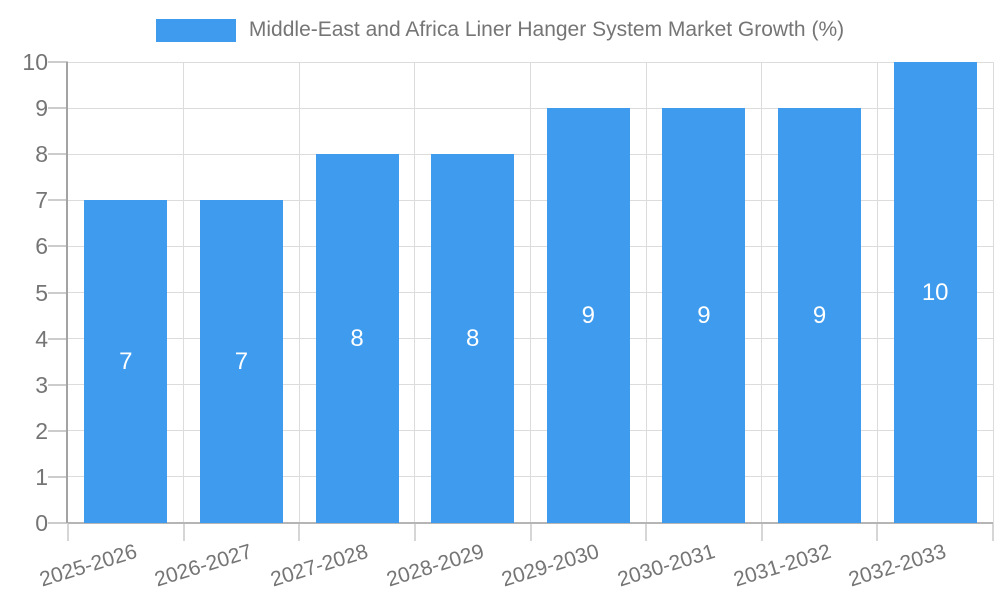  What do you see at coordinates (41, 108) in the screenshot?
I see `y-axis-label: 9` at bounding box center [41, 108].